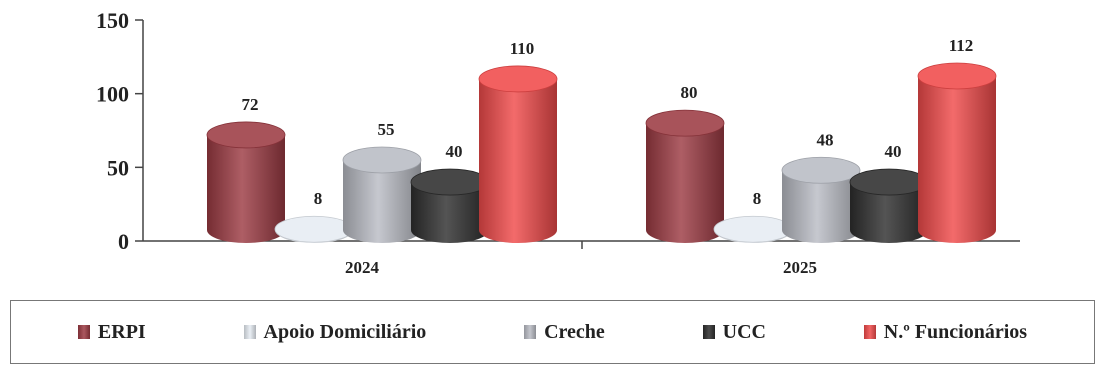  Describe the element at coordinates (689, 92) in the screenshot. I see `data-label-erpi-2025: 80` at that location.